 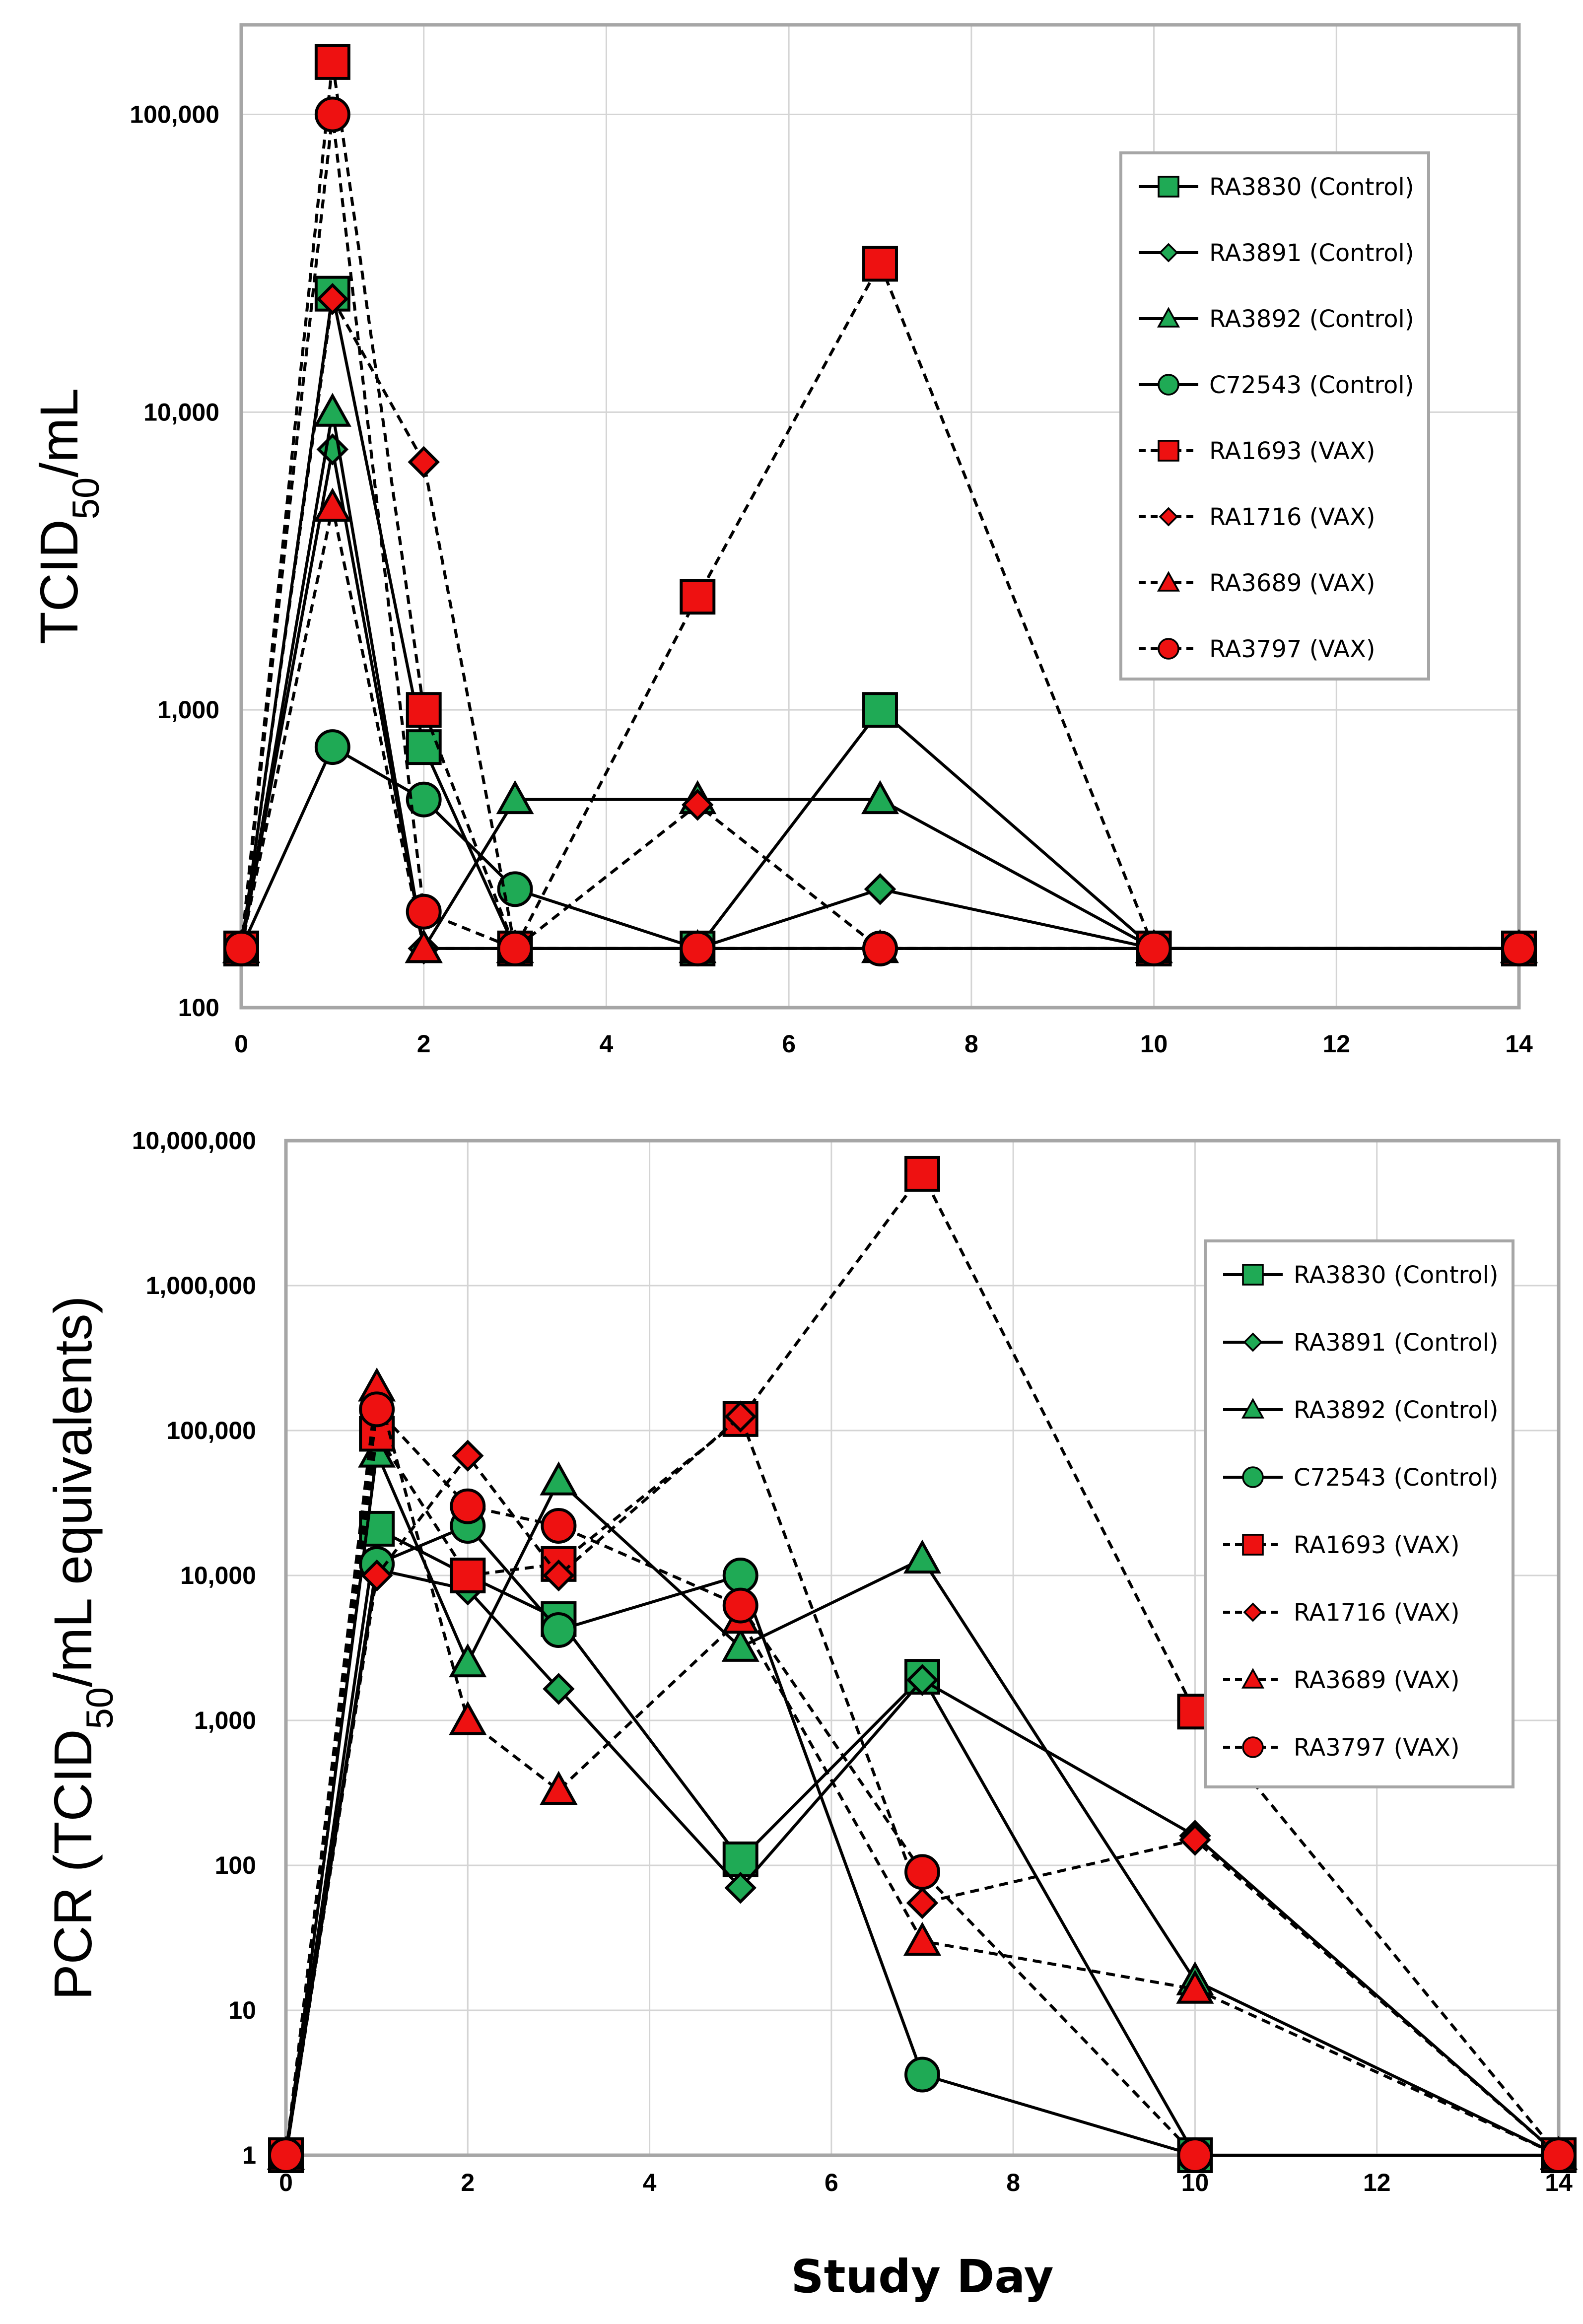 I want to click on y-tick-label: 10,000,000, so click(x=194, y=1141).